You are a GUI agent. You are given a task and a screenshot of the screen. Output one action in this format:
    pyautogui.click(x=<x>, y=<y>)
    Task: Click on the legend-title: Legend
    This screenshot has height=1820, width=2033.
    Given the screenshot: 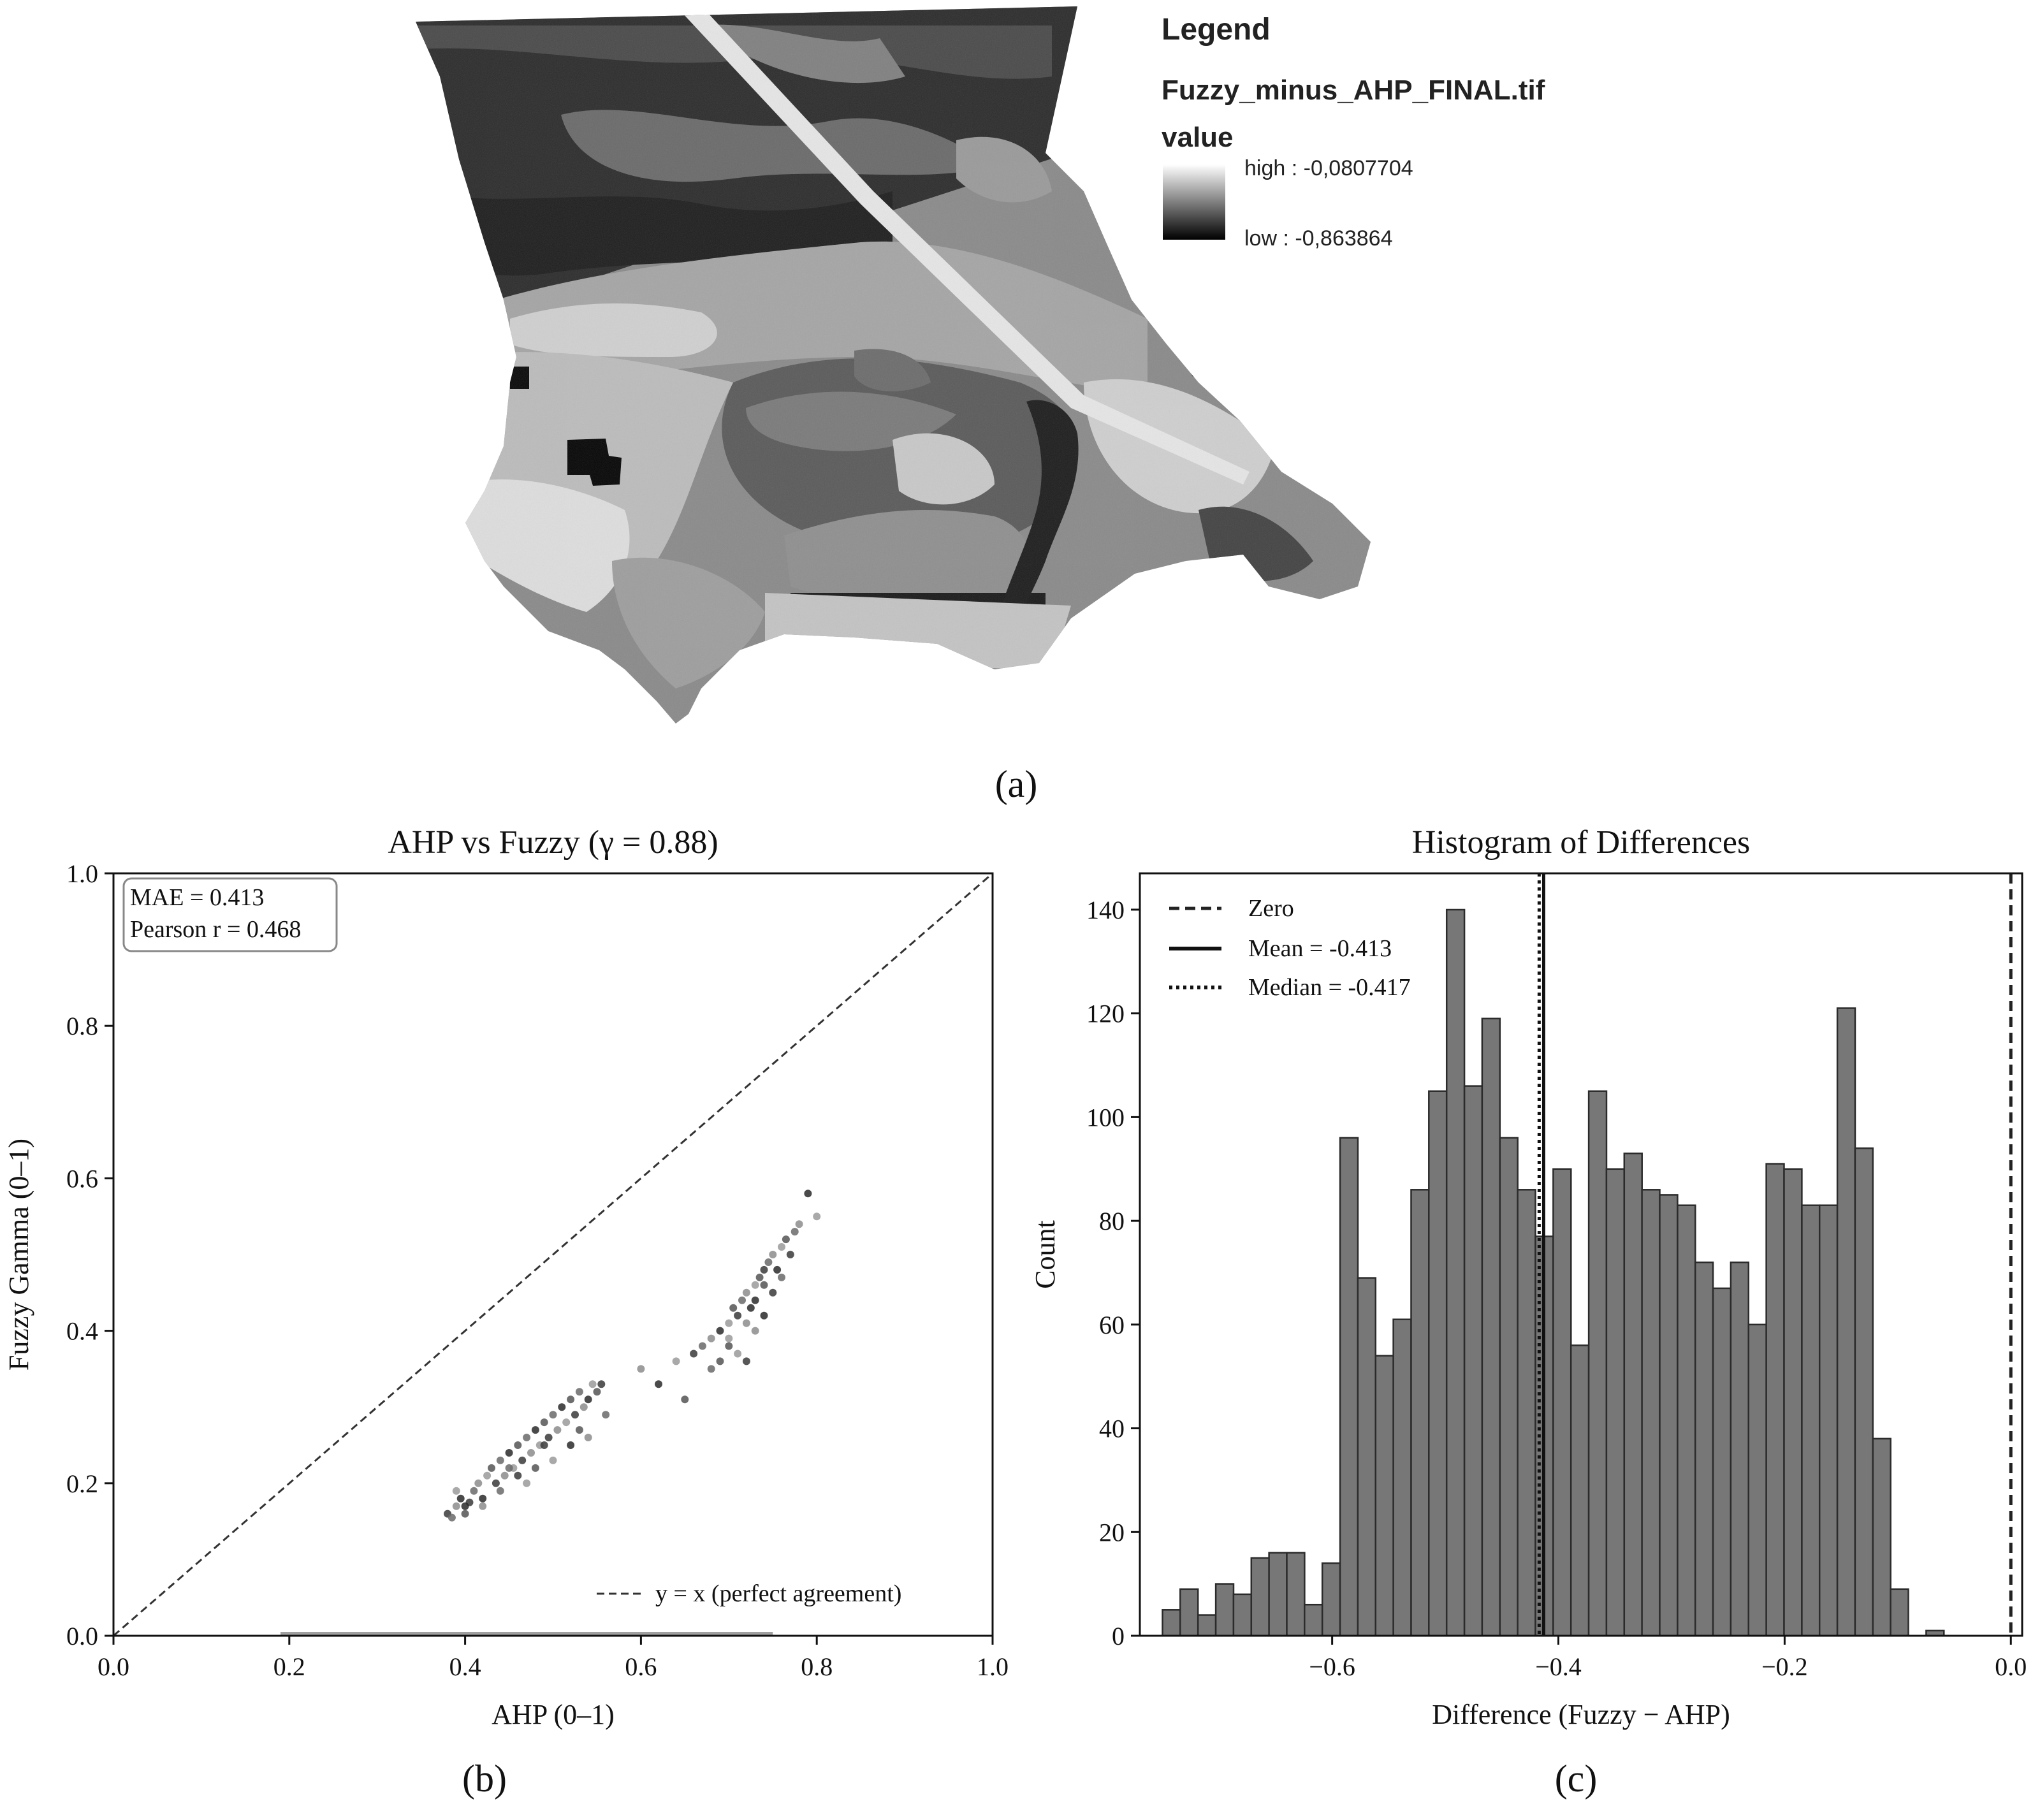 What is the action you would take?
    pyautogui.click(x=1216, y=30)
    